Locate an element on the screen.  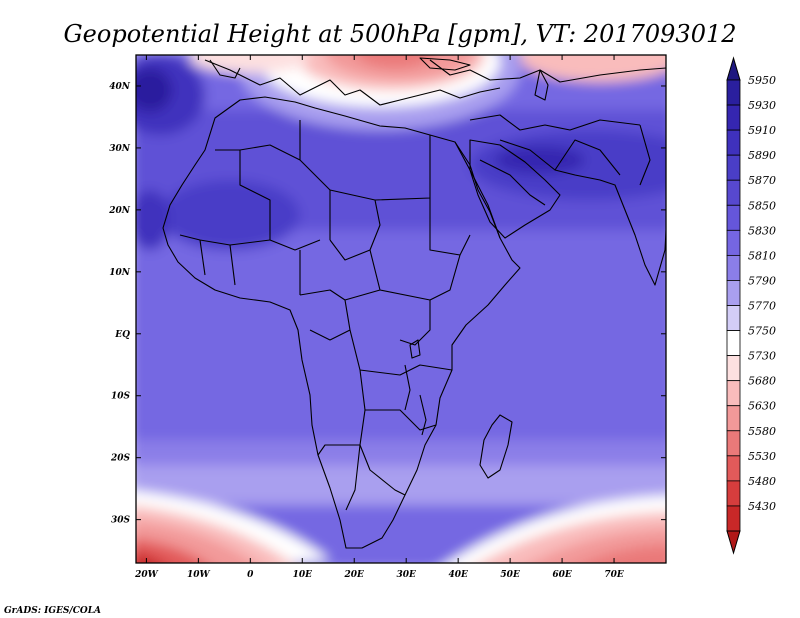
credit-text: GrADS: IGES/COLA is located at coordinates (52, 611).